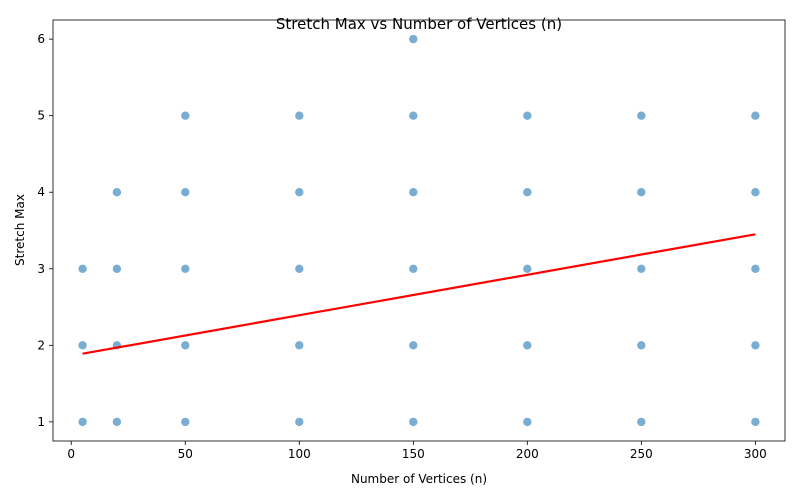 This screenshot has width=800, height=500. I want to click on x-tick-label: 300, so click(755, 454).